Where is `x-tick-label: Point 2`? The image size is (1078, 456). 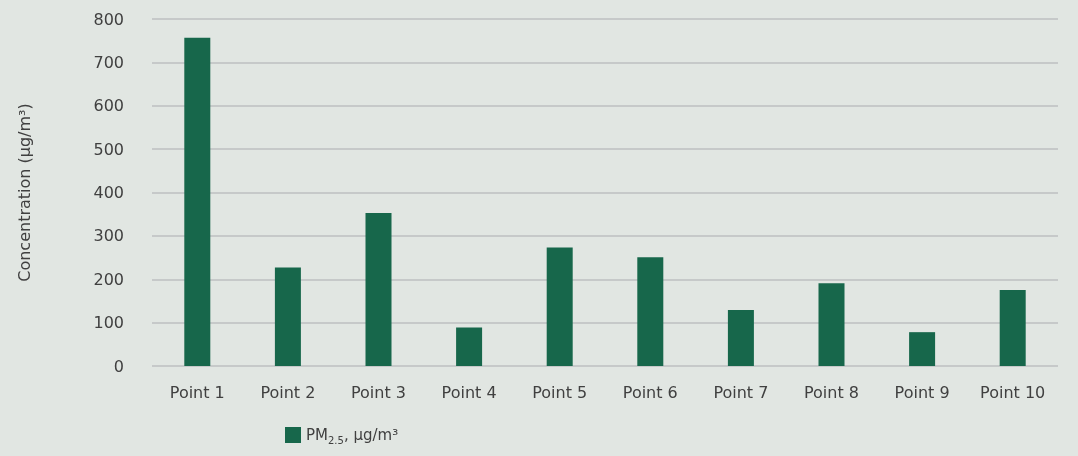 x-tick-label: Point 2 is located at coordinates (288, 392).